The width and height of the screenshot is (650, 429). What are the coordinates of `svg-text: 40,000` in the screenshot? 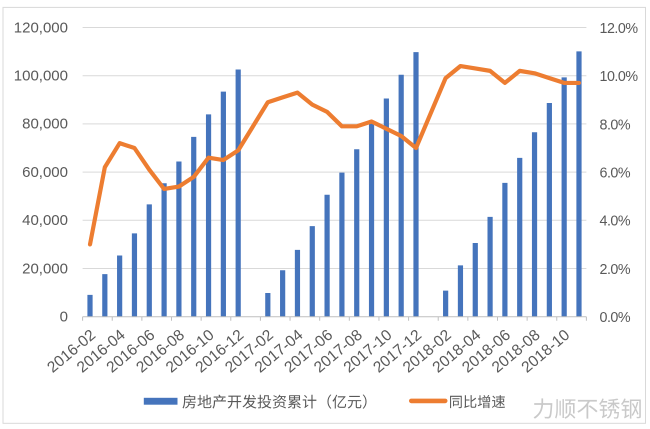 It's located at (45, 220).